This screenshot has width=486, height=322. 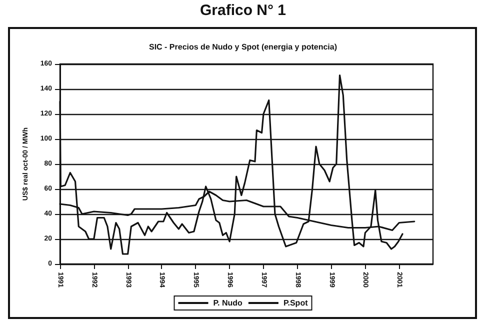 What do you see at coordinates (228, 303) in the screenshot?
I see `legend-label: P. Nudo` at bounding box center [228, 303].